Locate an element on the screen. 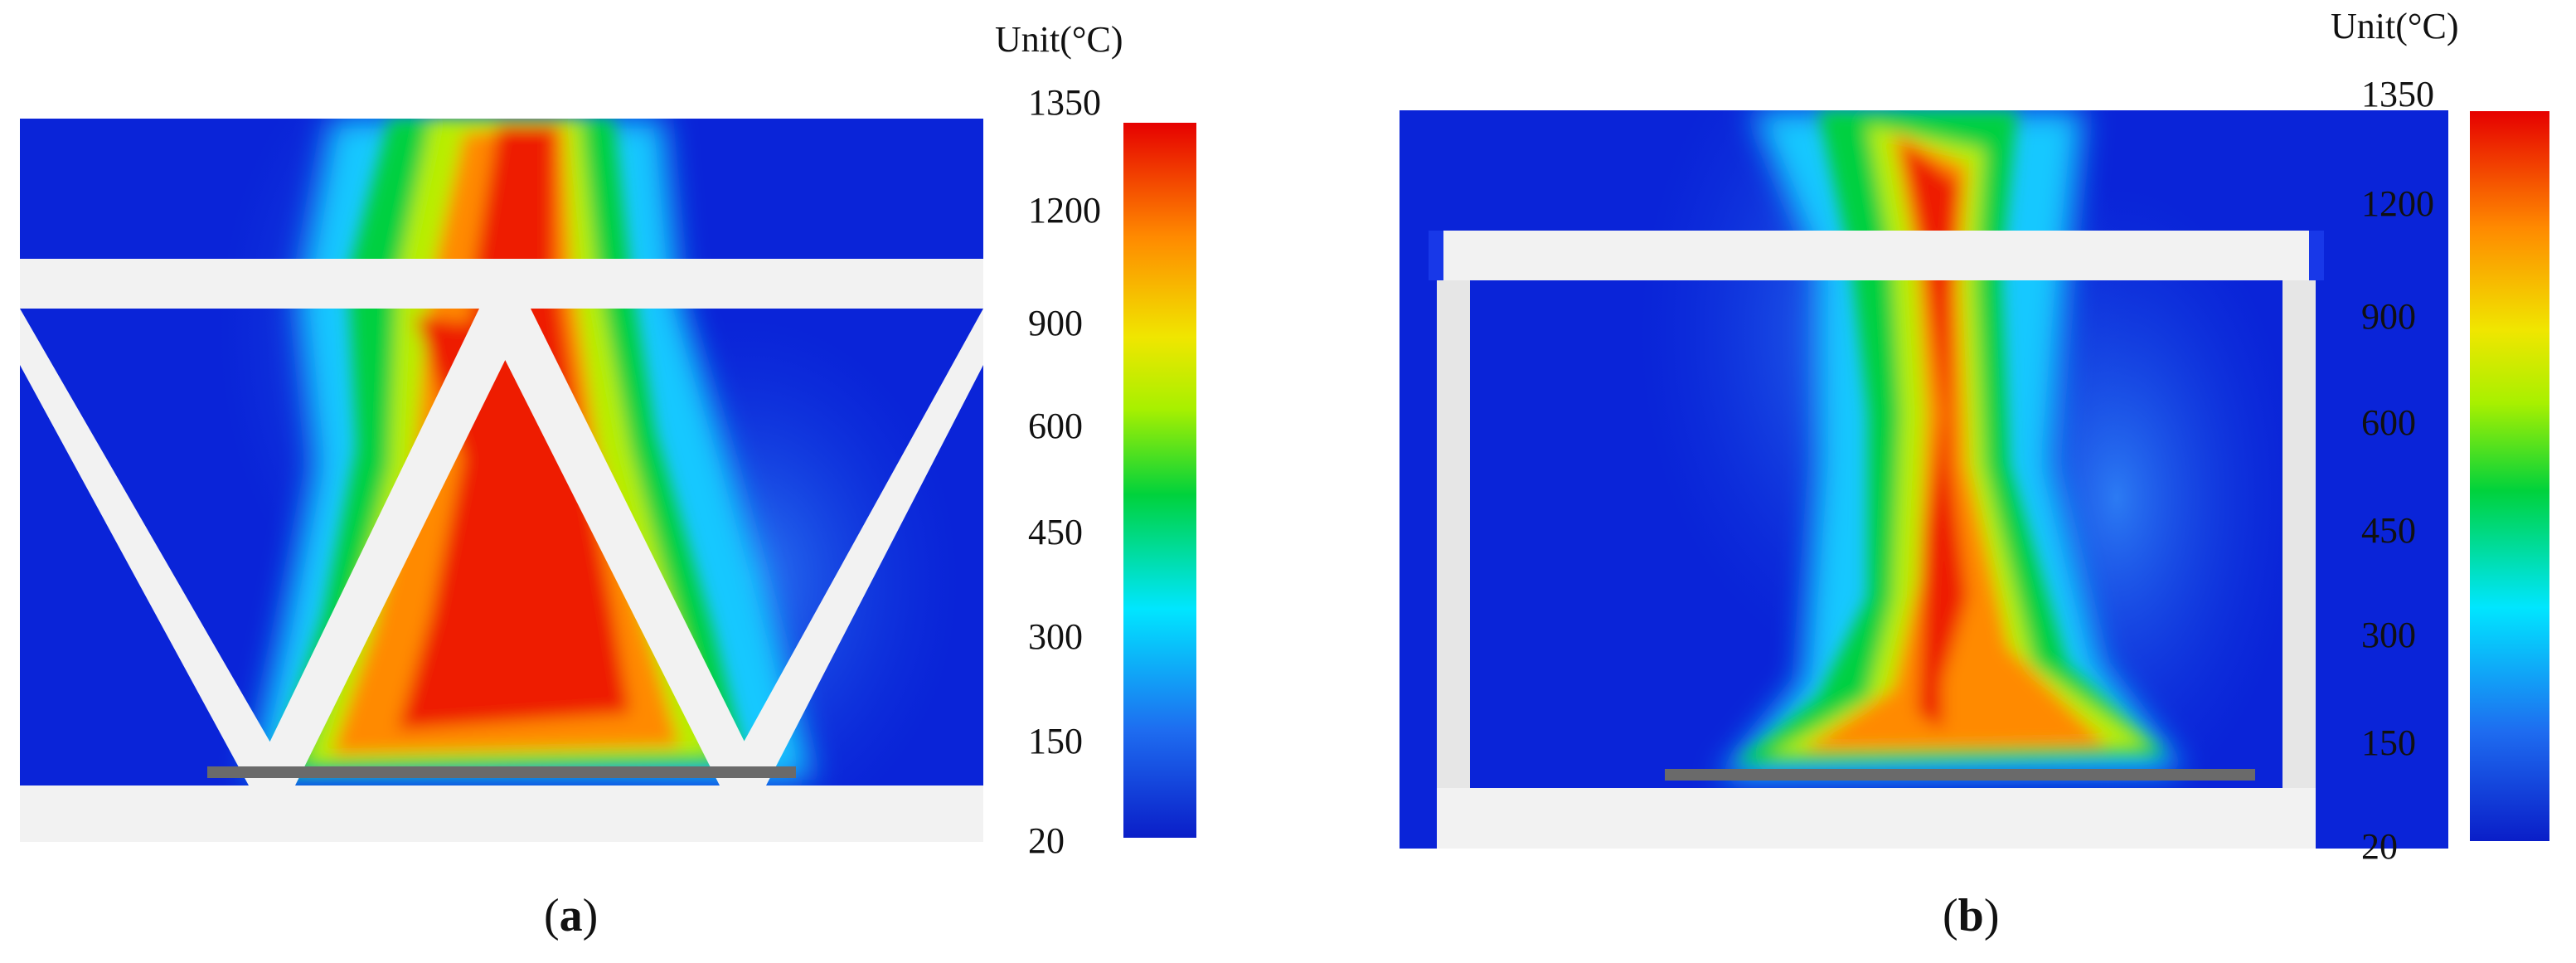 This screenshot has width=2576, height=963. panel-b-tick: 900 is located at coordinates (2388, 316).